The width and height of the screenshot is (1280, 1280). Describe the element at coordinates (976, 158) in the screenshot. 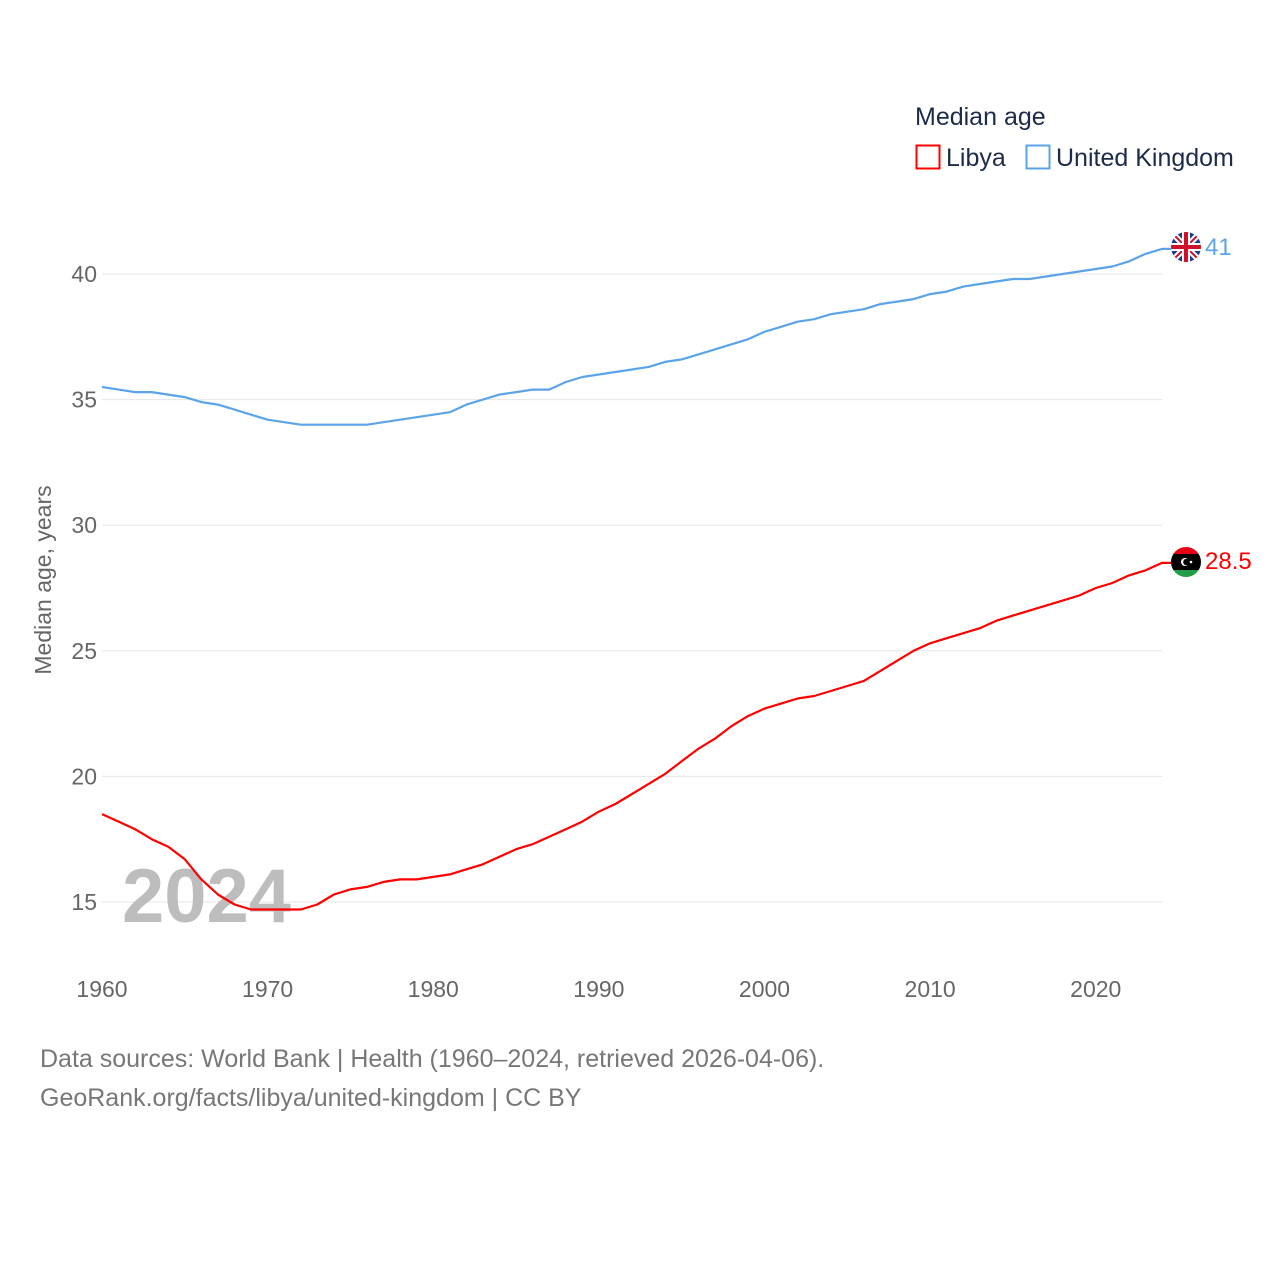

I see `legend-label-libya: Libya` at that location.